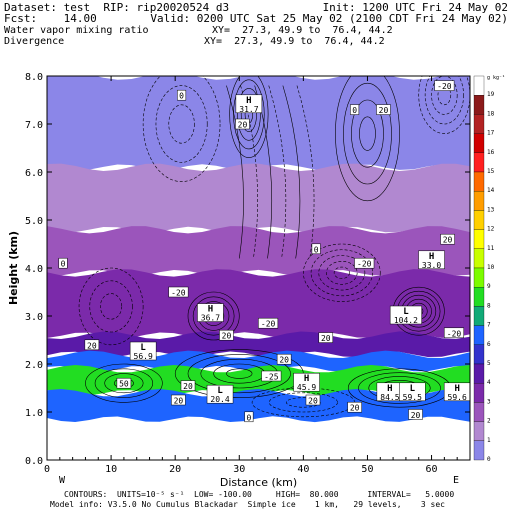 The height and width of the screenshot is (512, 512). Describe the element at coordinates (489, 325) in the screenshot. I see `colorbar-label: 7` at that location.